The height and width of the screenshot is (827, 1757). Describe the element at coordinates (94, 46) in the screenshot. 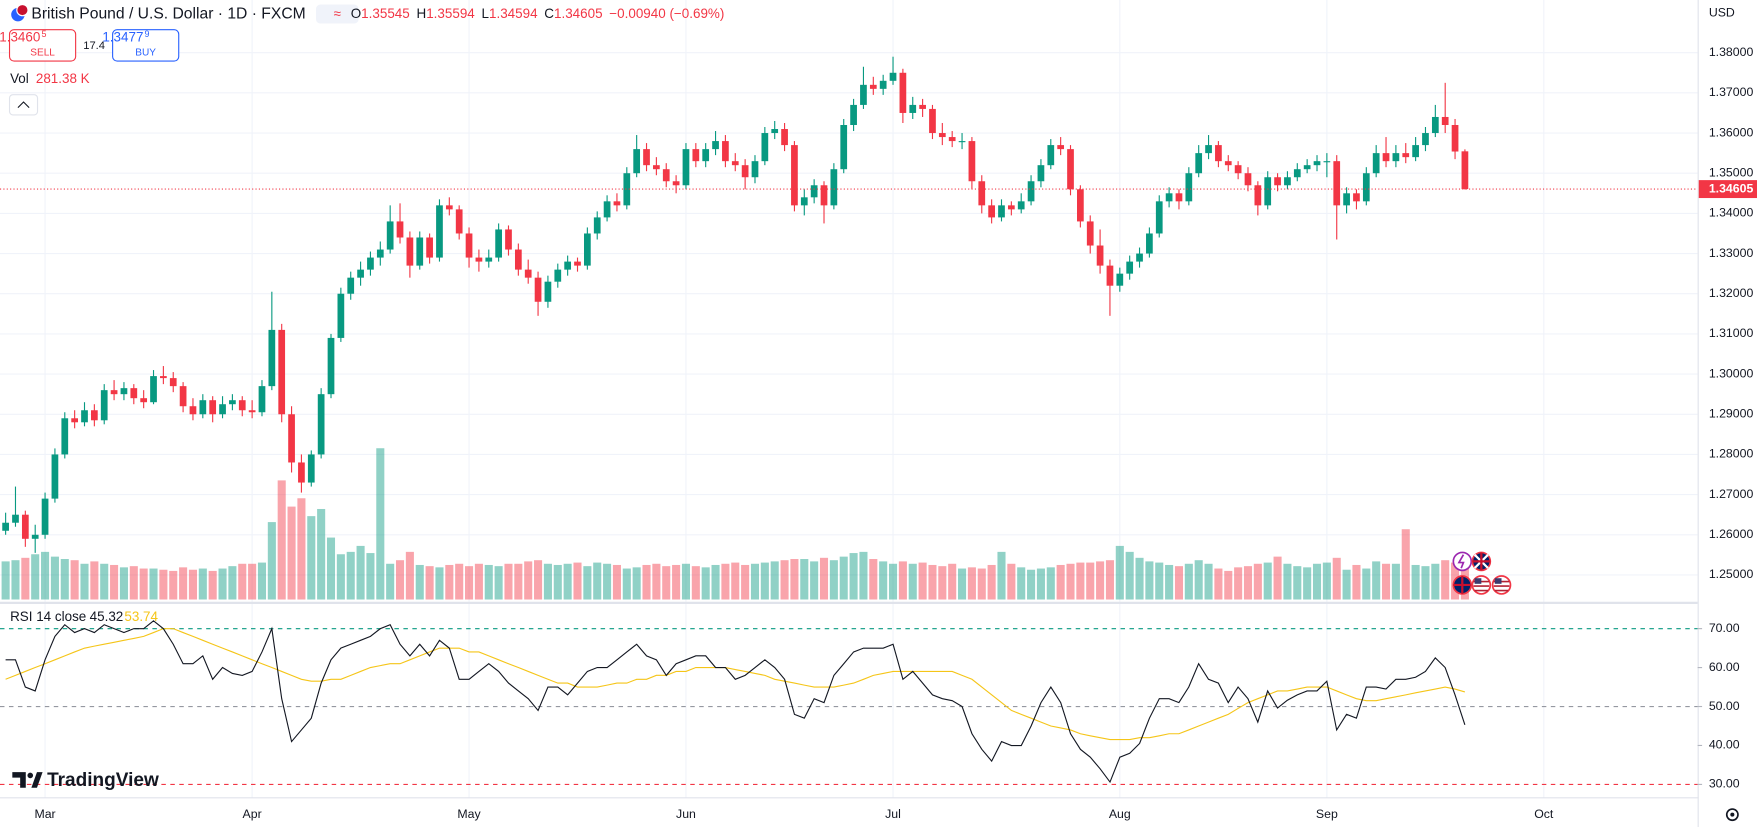

I see `spread: 17.4` at that location.